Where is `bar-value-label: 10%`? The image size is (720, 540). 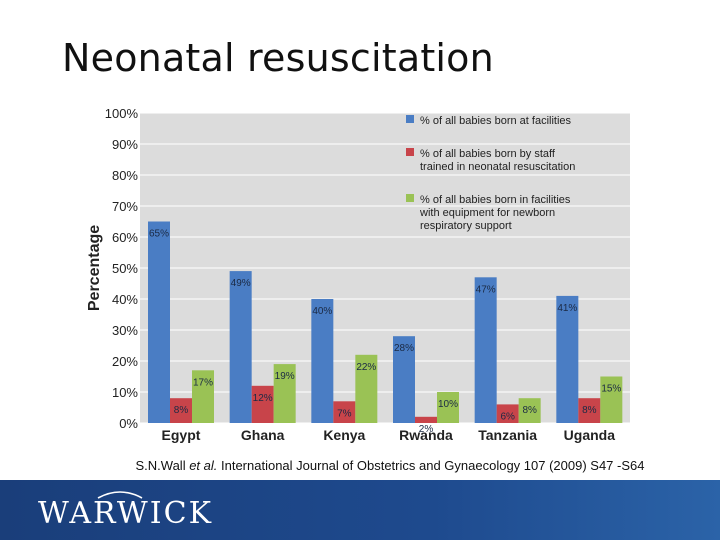
bar-value-label: 10% is located at coordinates (448, 404).